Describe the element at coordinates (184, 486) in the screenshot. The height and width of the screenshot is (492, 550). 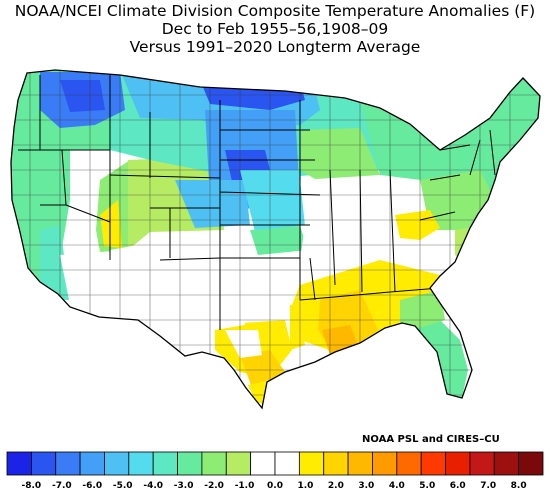
I see `colorbar-tick-label: -3.0` at that location.